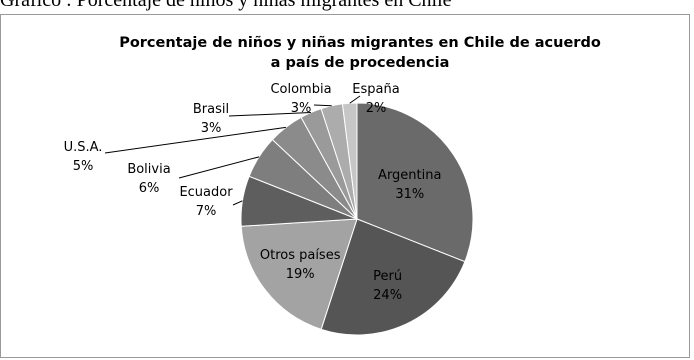  I want to click on pie-slice-peru, so click(393, 277).